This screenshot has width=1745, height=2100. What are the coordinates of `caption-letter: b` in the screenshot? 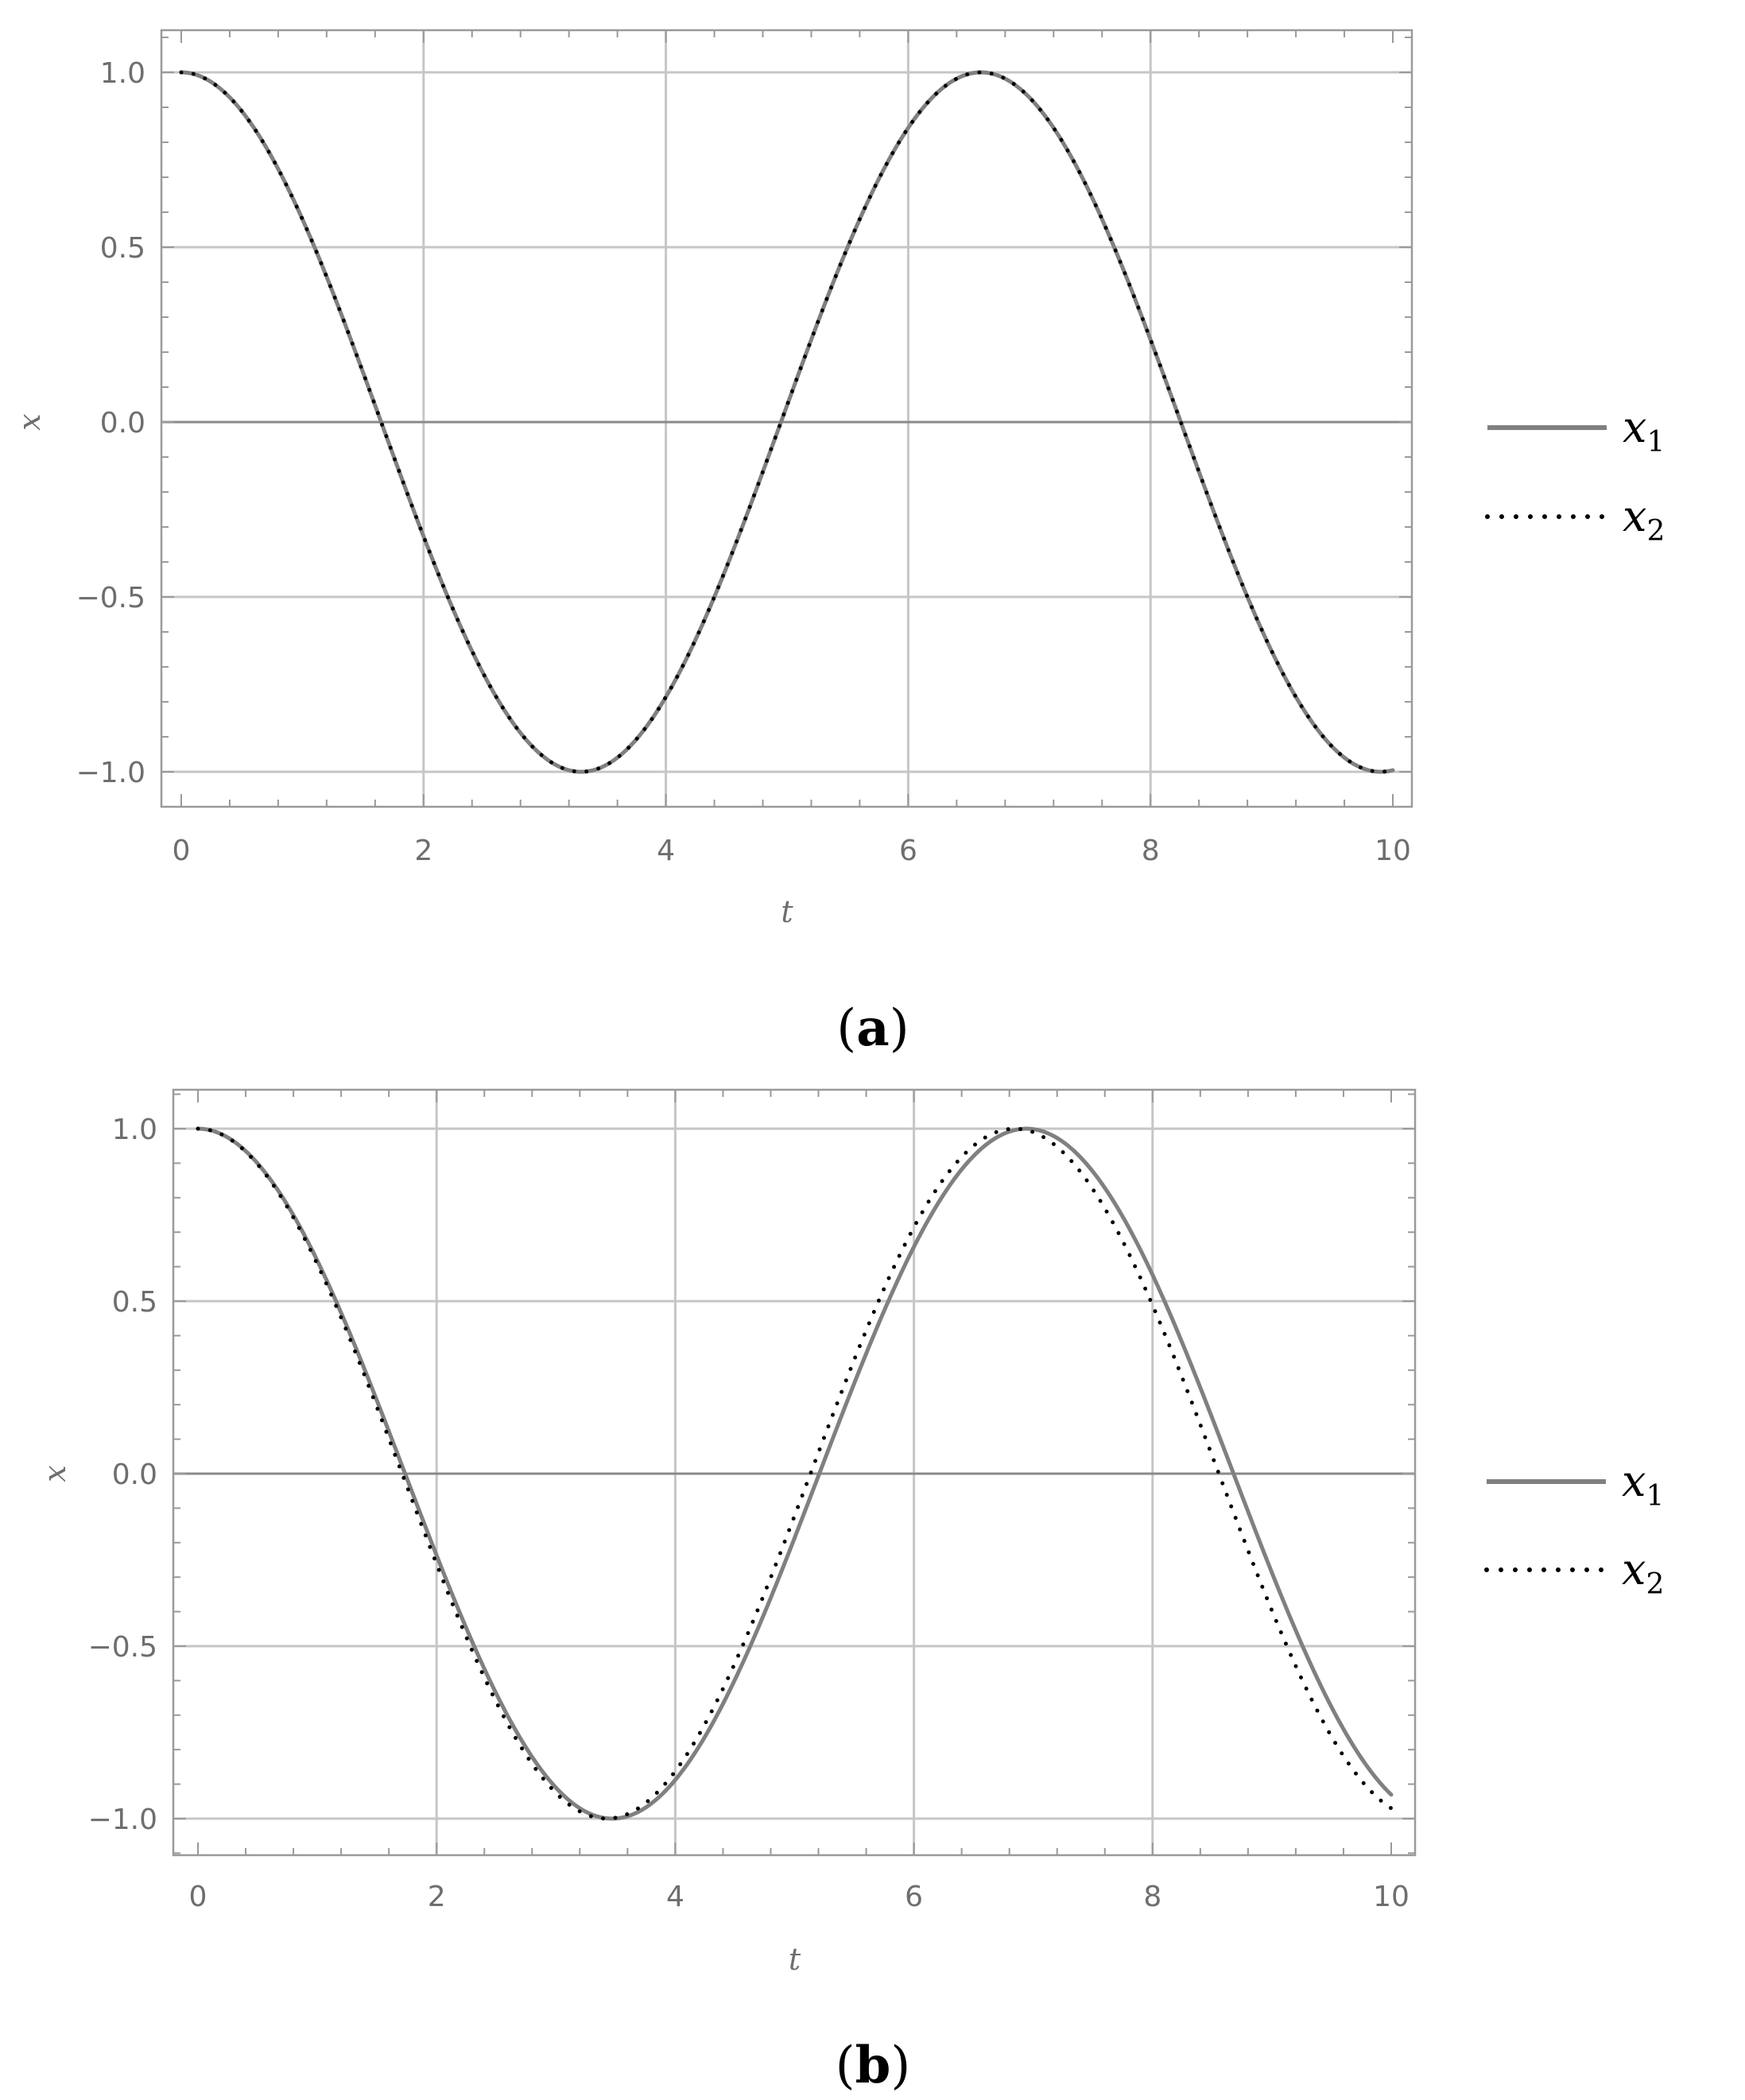 It's located at (873, 2066).